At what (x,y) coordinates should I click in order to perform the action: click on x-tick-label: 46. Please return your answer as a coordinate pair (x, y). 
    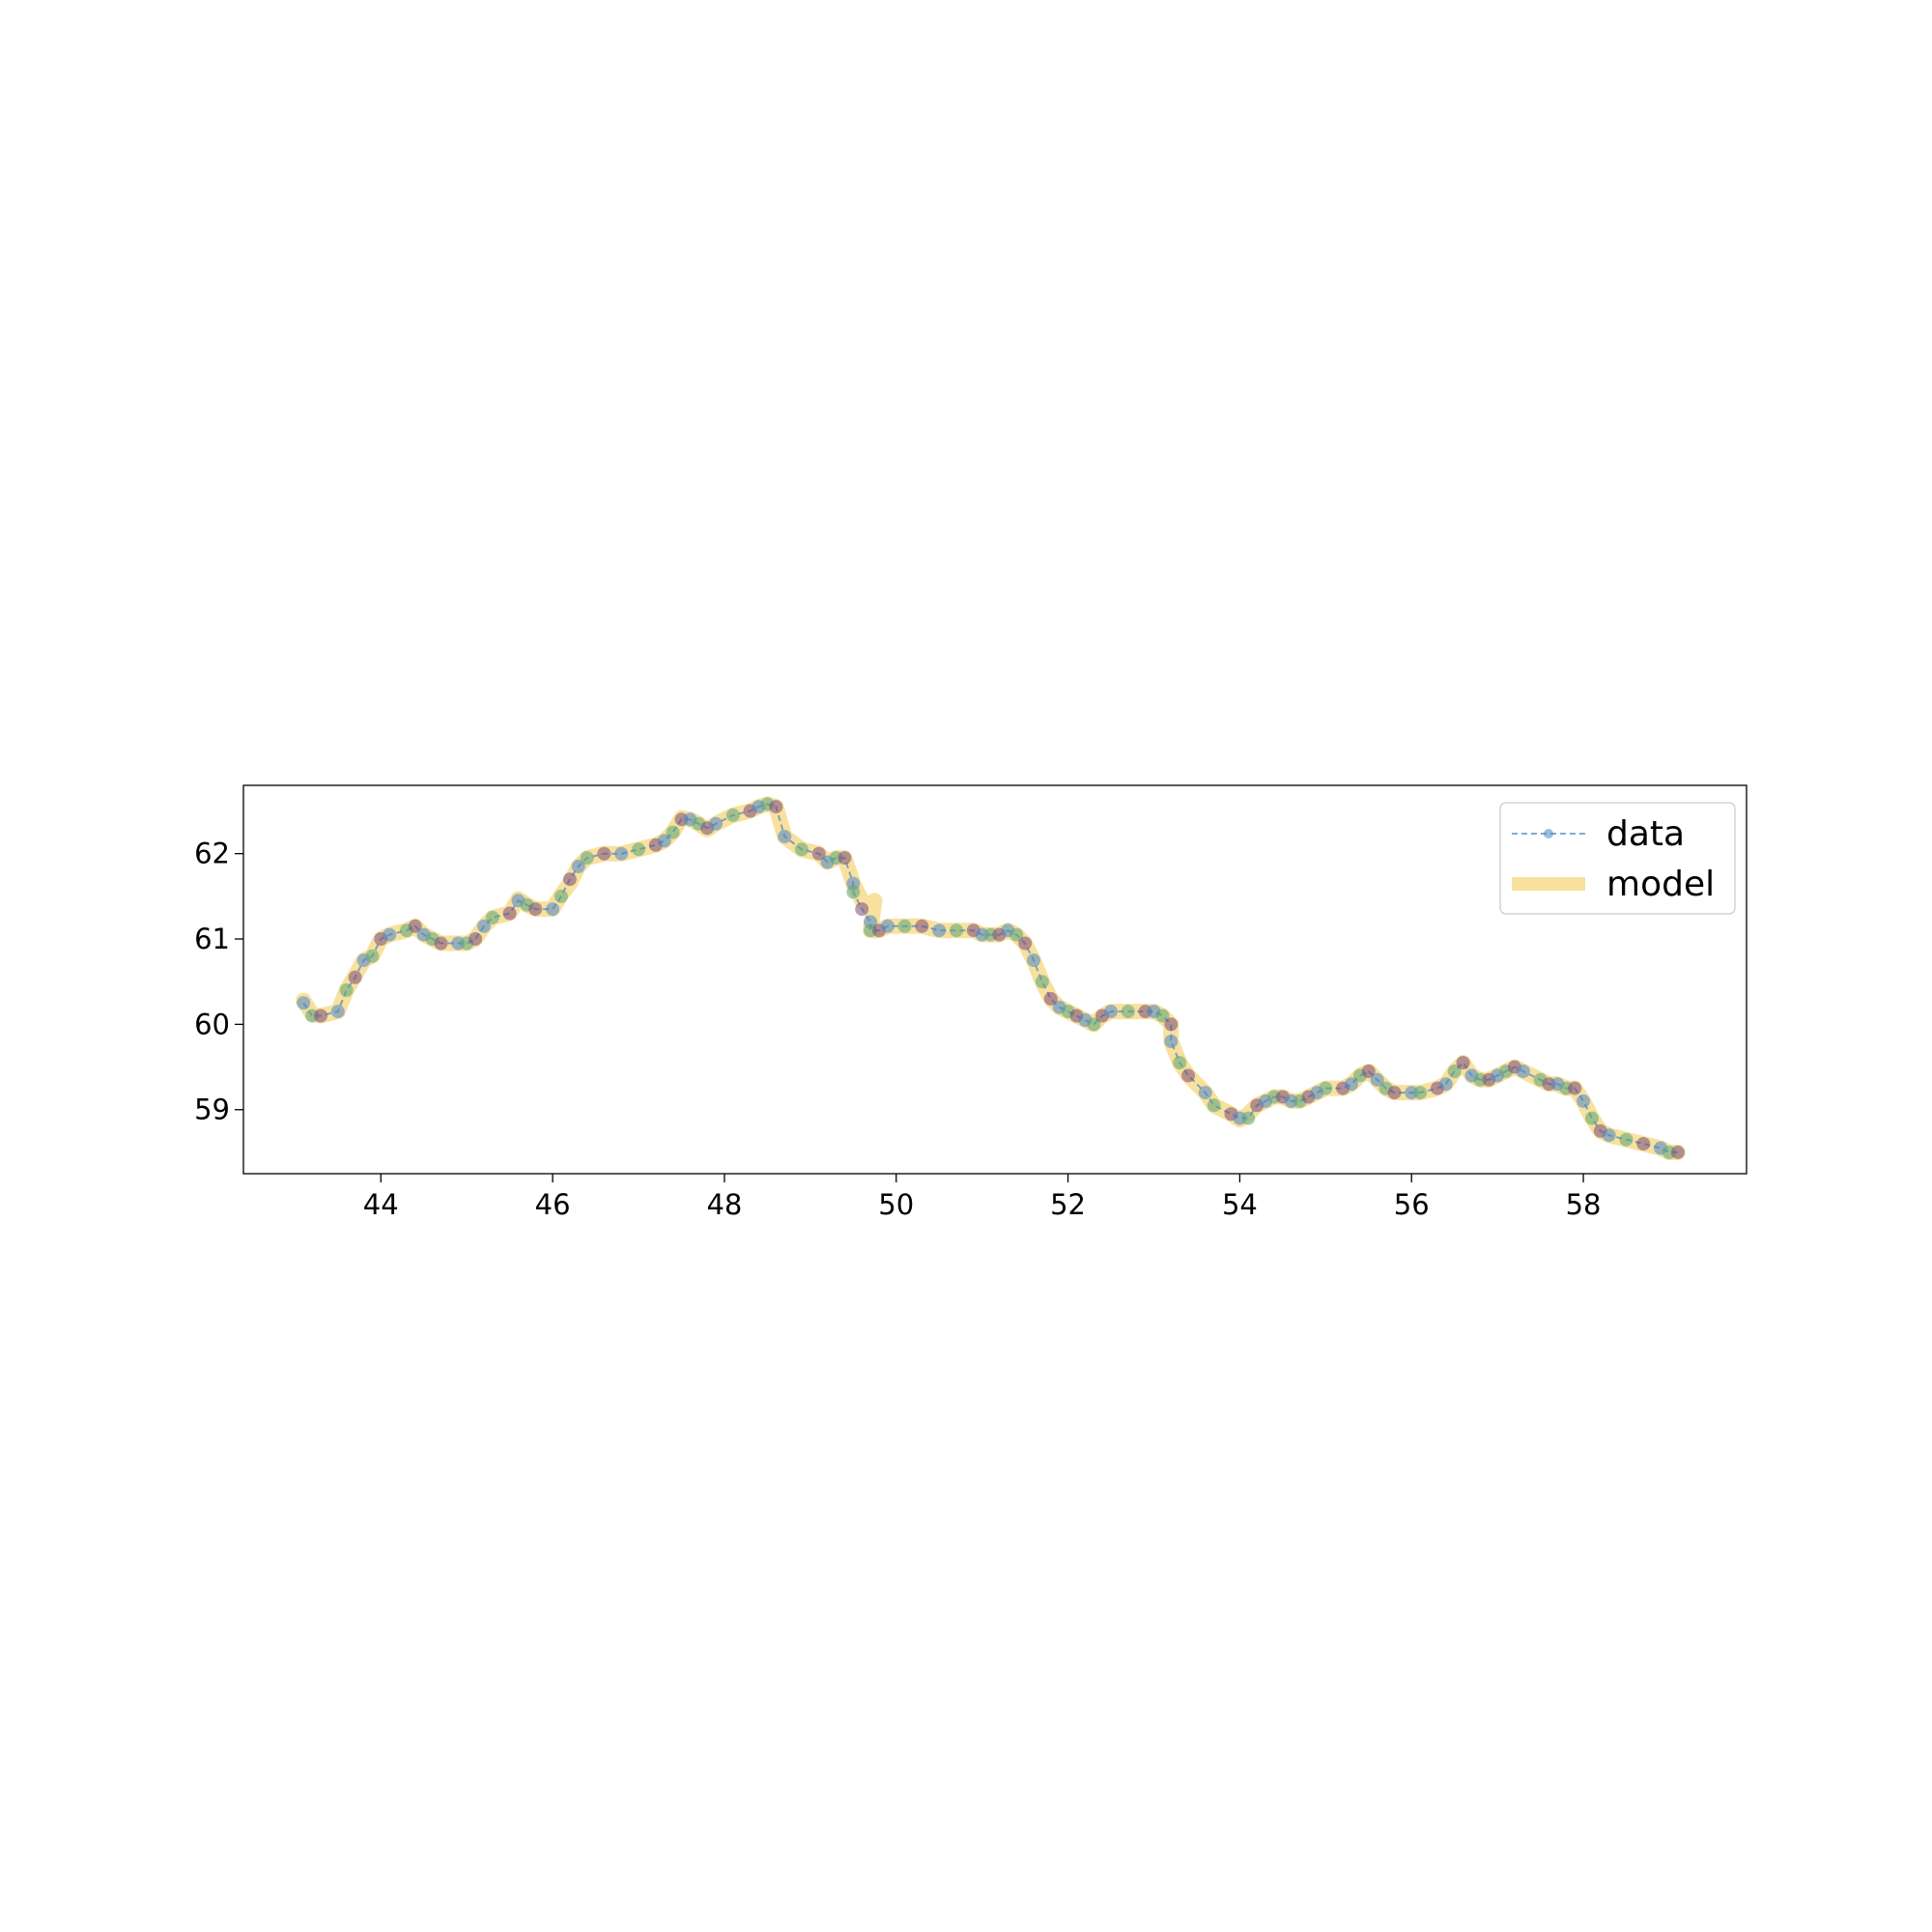
    Looking at the image, I should click on (553, 1204).